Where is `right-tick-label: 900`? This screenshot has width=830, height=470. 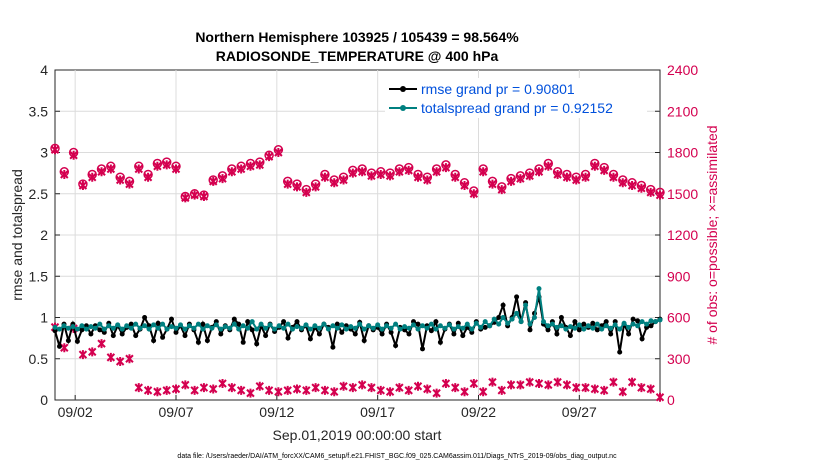 right-tick-label: 900 is located at coordinates (679, 276).